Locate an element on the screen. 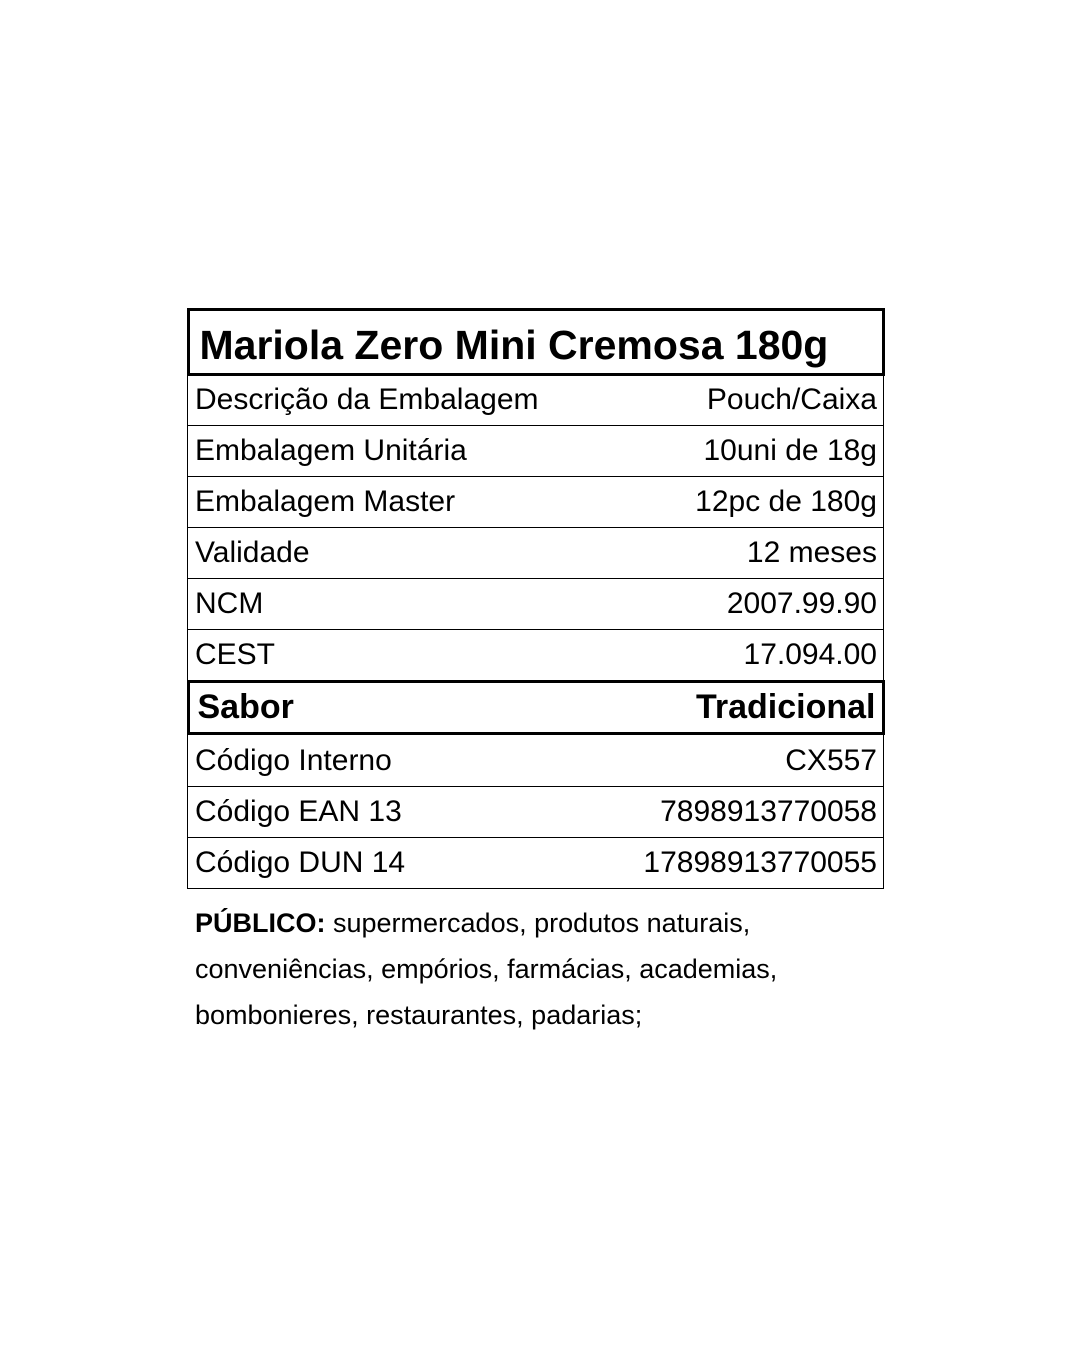 This screenshot has width=1080, height=1350. row-value: 10uni de 18g is located at coordinates (790, 450).